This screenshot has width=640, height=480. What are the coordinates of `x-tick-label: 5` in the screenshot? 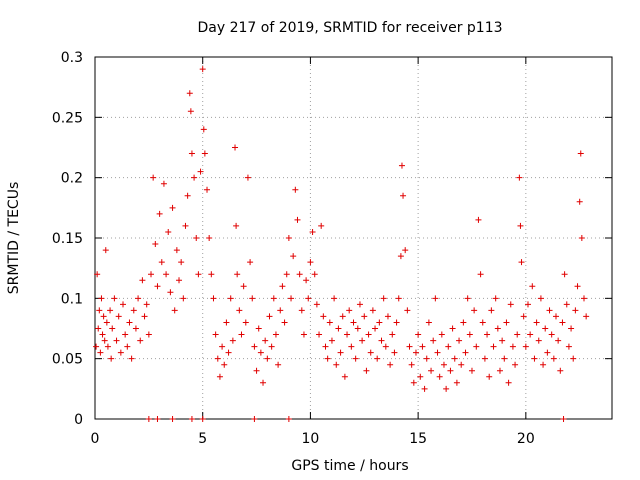 It's located at (202, 439).